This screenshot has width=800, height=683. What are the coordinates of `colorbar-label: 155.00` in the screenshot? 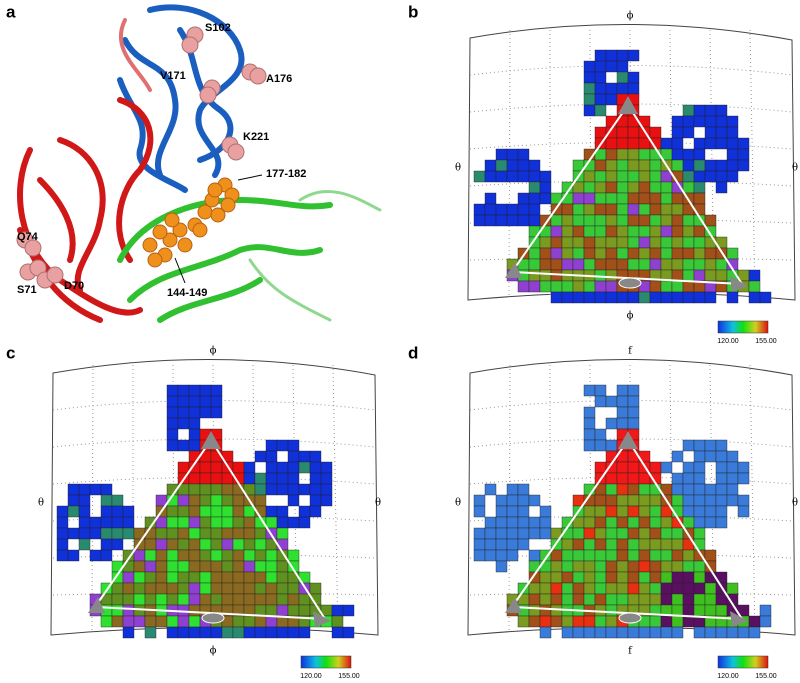 It's located at (349, 676).